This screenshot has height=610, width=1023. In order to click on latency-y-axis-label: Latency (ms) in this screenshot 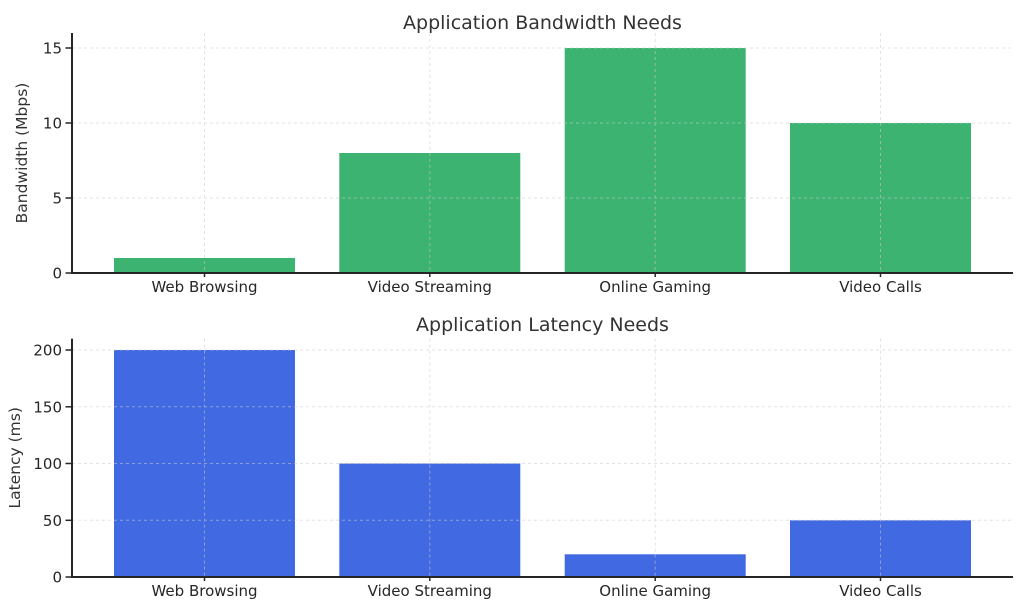, I will do `click(15, 457)`.